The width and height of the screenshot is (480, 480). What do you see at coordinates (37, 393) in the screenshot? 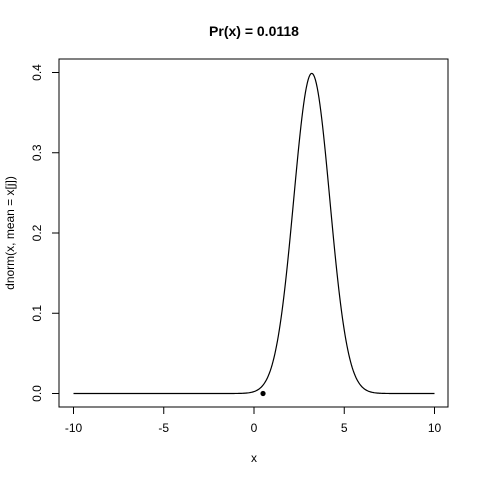
I see `y-tick-label: 0.0` at bounding box center [37, 393].